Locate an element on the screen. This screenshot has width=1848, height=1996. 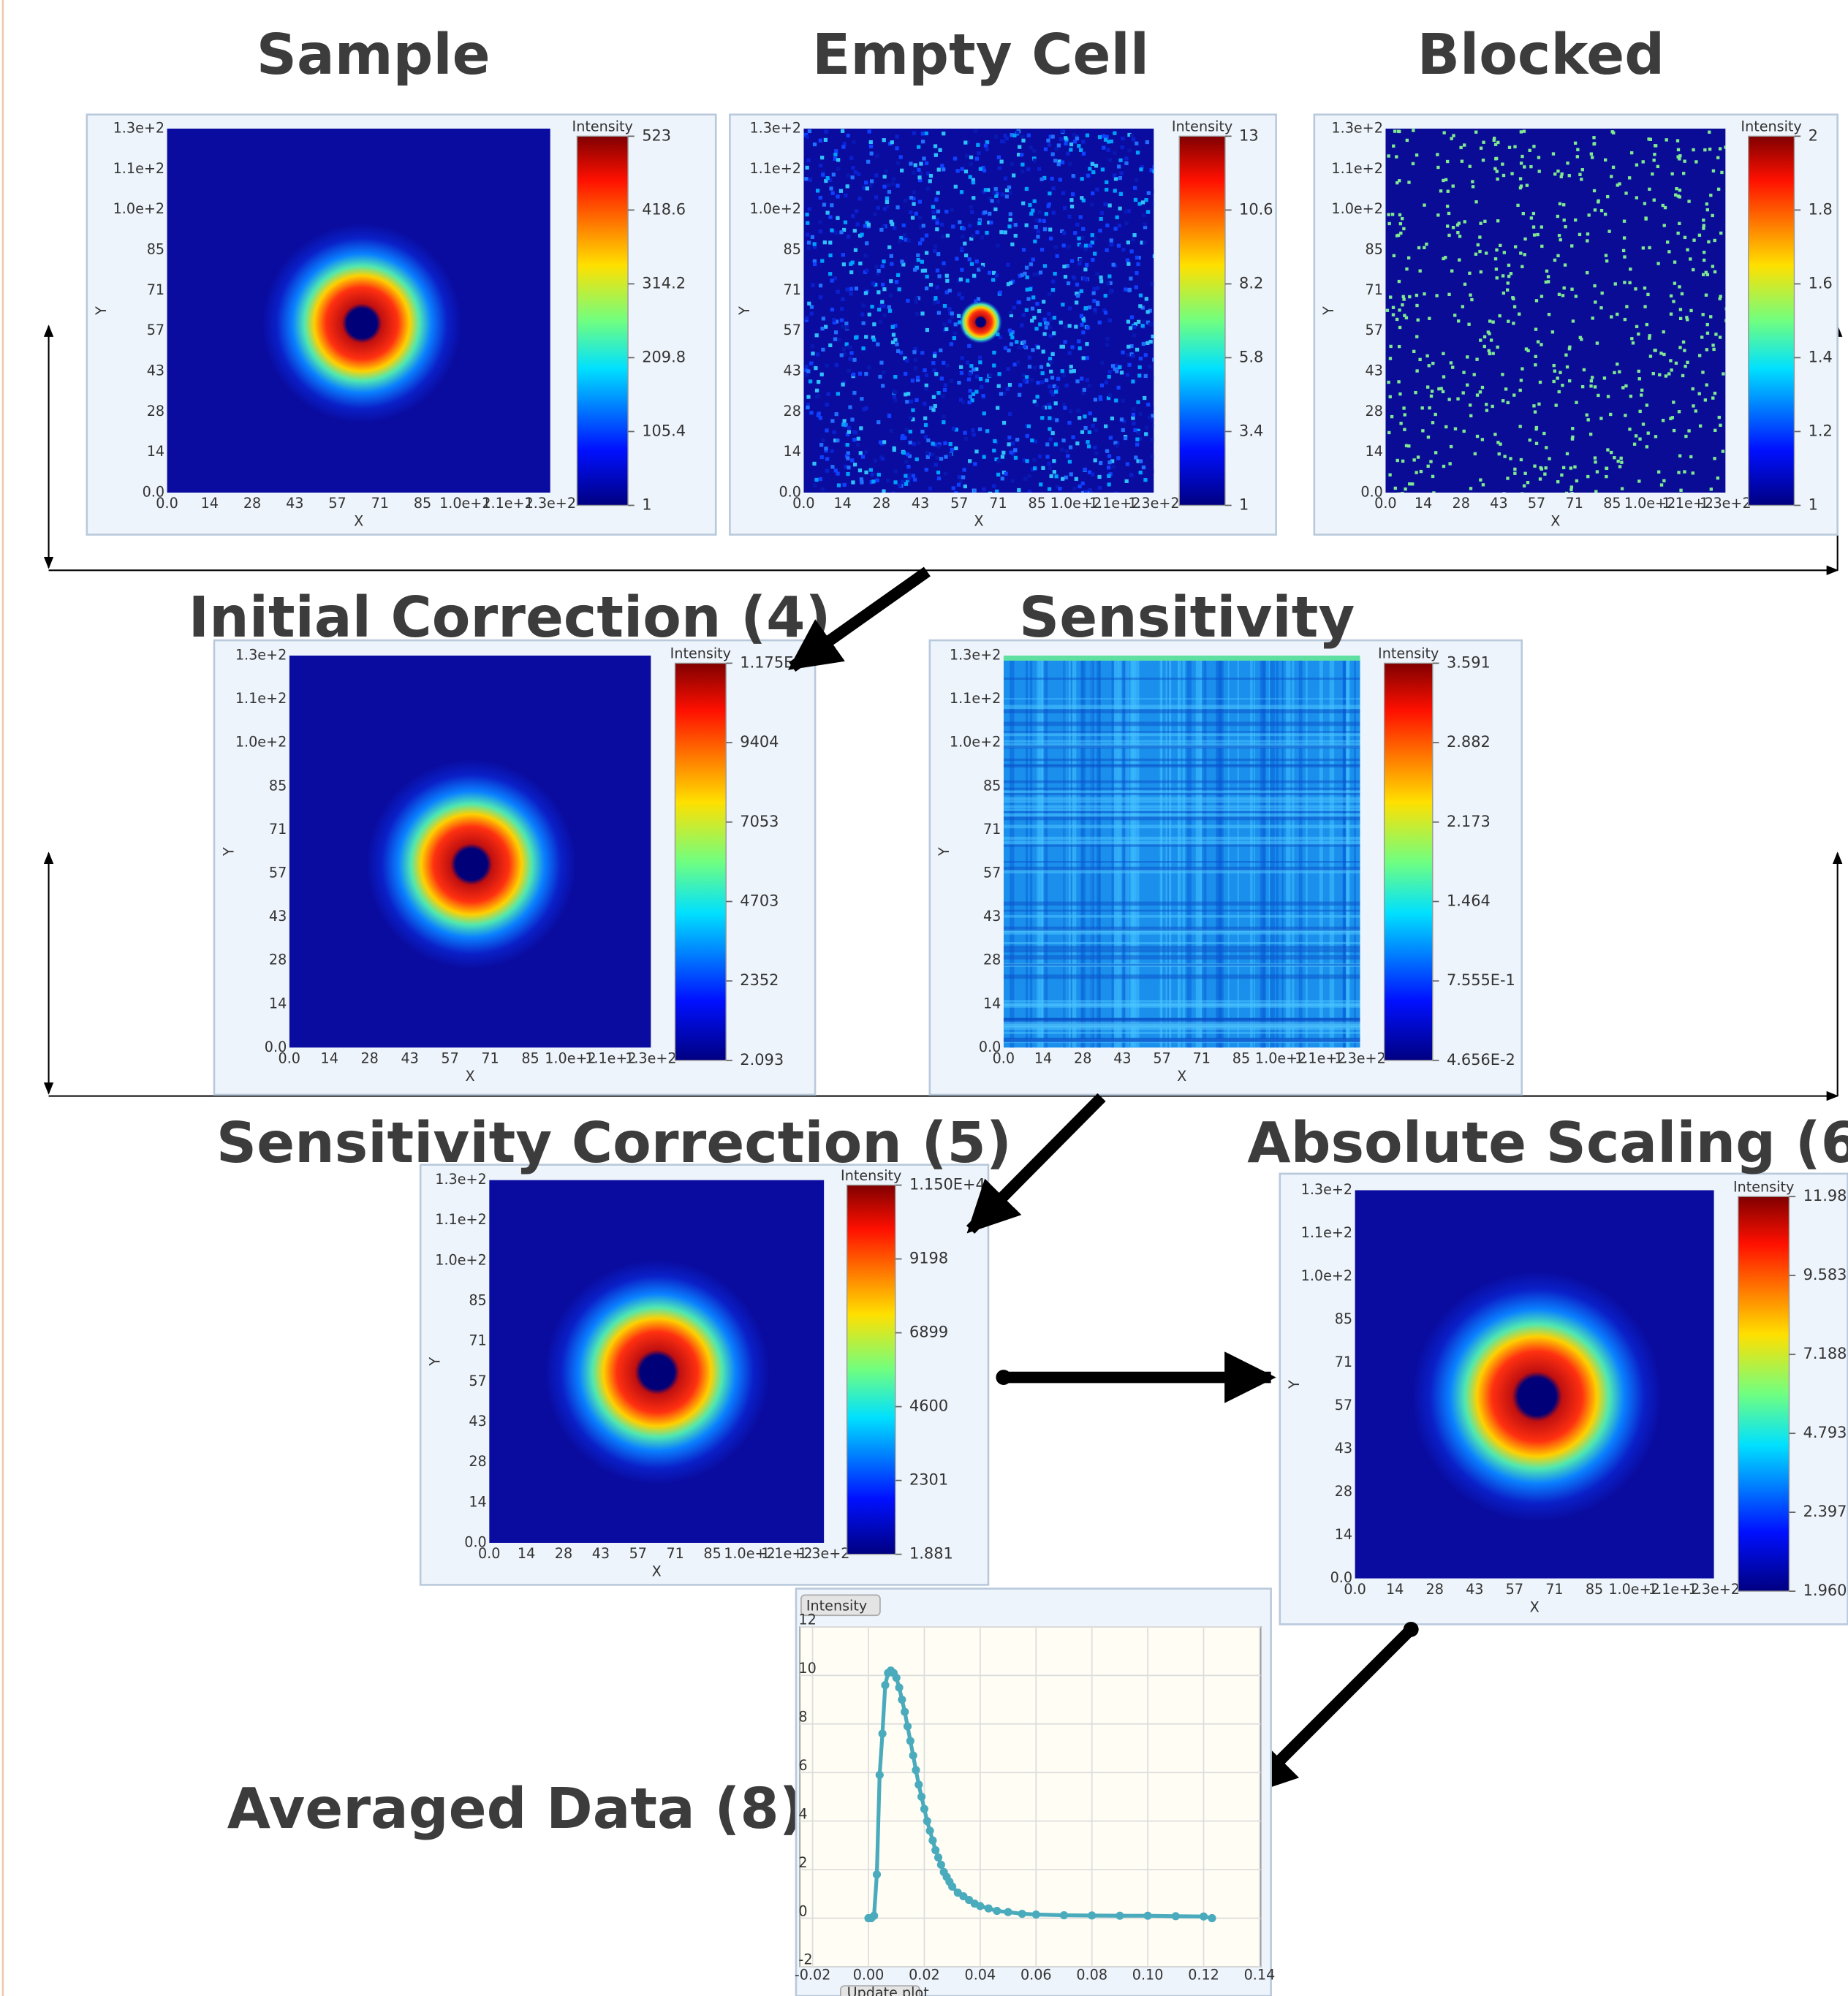
x-tick-label: 1.1e+2 is located at coordinates (611, 1058).